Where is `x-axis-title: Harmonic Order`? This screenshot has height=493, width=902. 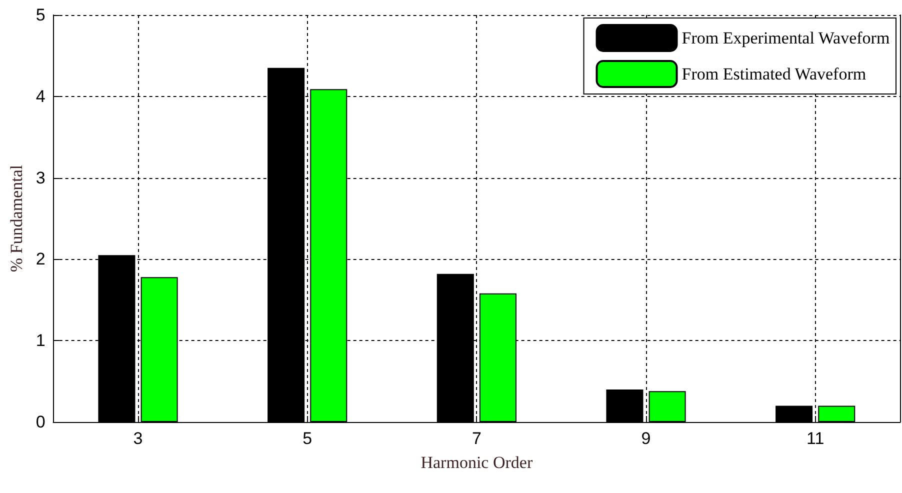 x-axis-title: Harmonic Order is located at coordinates (476, 462).